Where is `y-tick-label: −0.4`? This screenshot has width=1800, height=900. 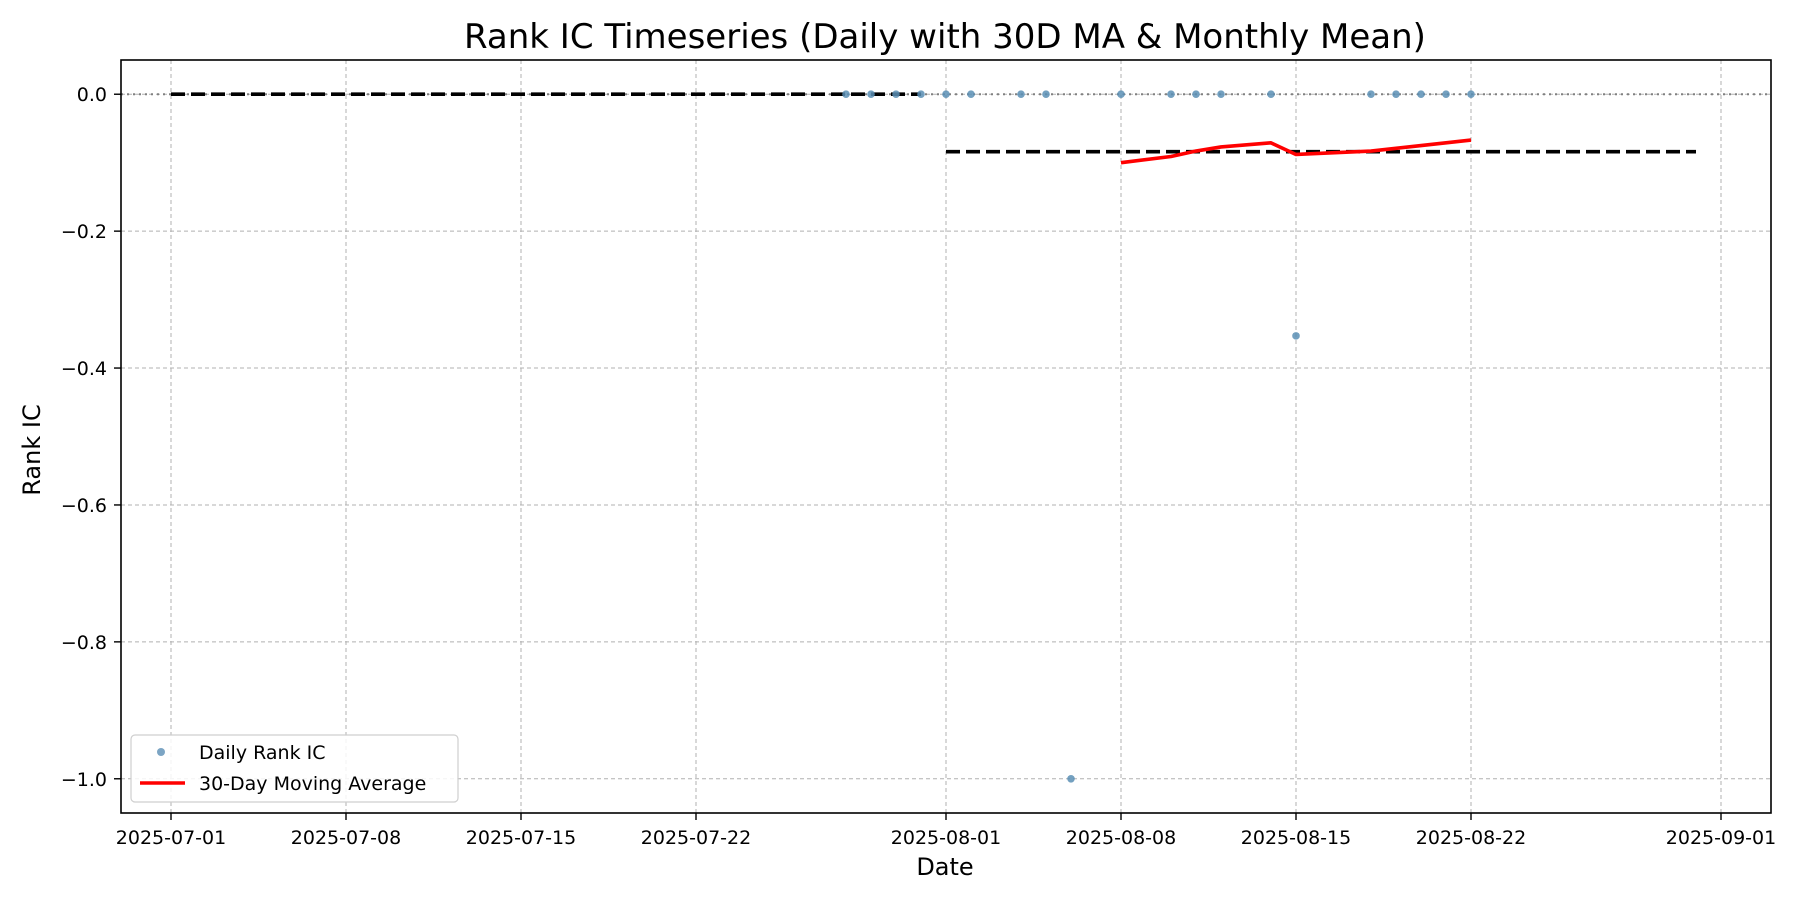
y-tick-label: −0.4 is located at coordinates (84, 369).